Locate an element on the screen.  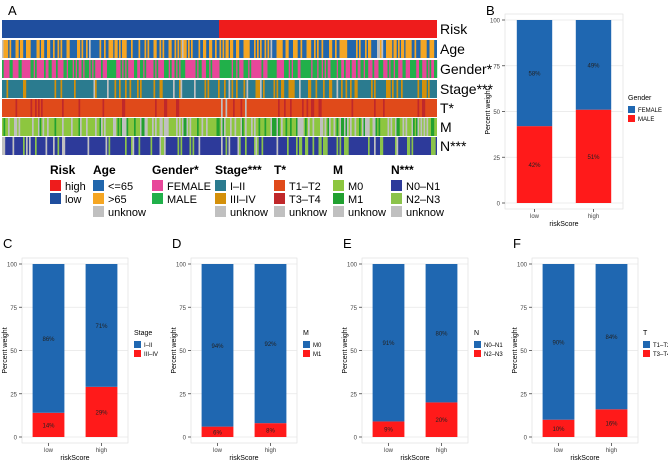
y-tick-label: 50 is located at coordinates (353, 352).